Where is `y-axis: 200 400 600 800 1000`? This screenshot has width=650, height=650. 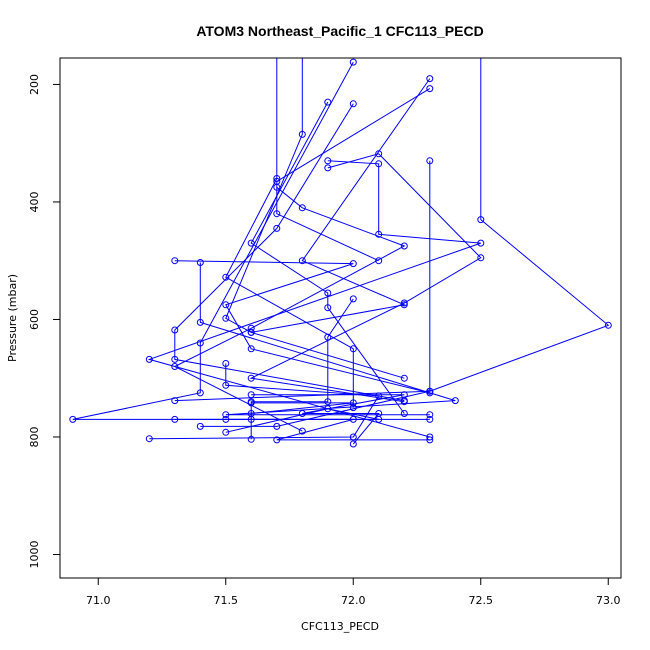
y-axis: 200 400 600 800 1000 is located at coordinates (44, 321).